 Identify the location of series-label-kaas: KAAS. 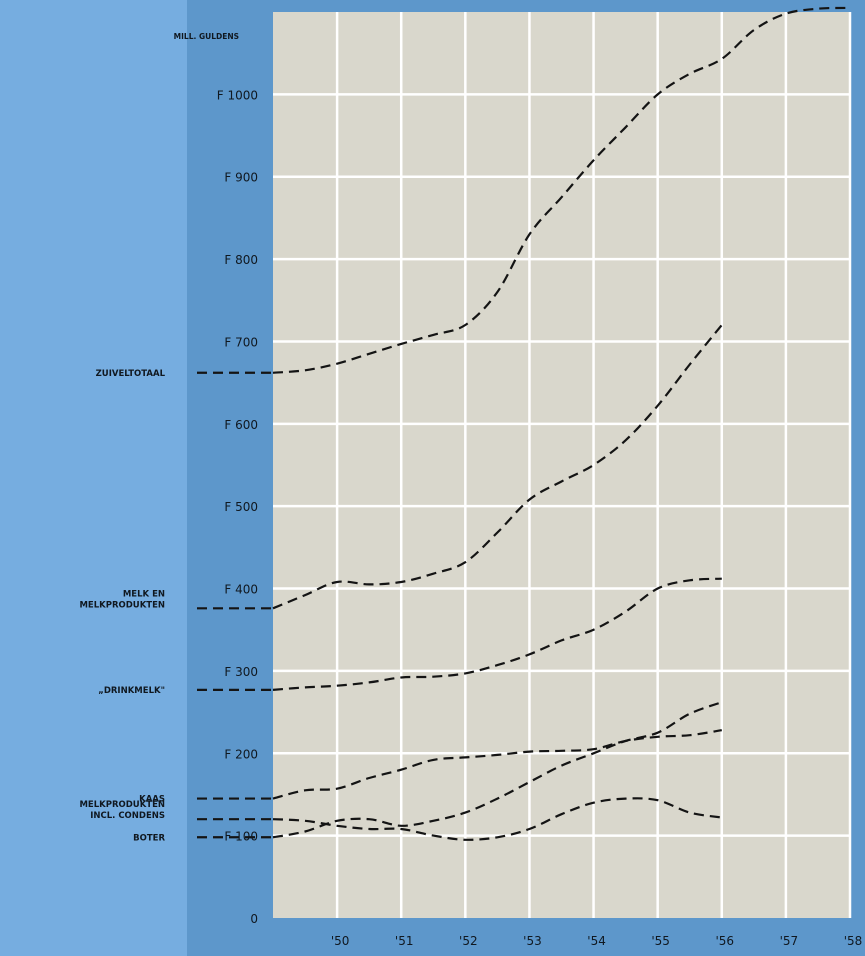
(152, 800).